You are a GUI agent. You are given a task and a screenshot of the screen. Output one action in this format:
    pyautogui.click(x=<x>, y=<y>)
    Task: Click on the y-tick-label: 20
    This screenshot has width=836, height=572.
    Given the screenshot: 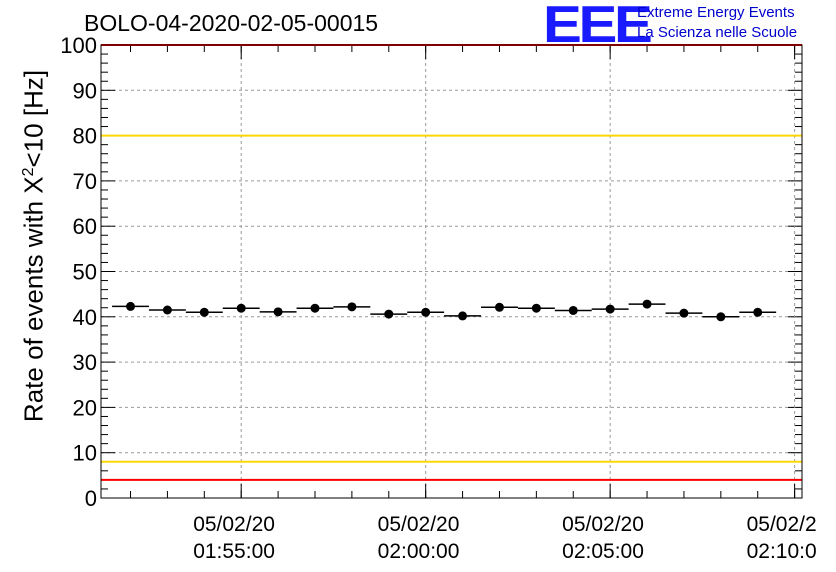 What is the action you would take?
    pyautogui.click(x=85, y=407)
    